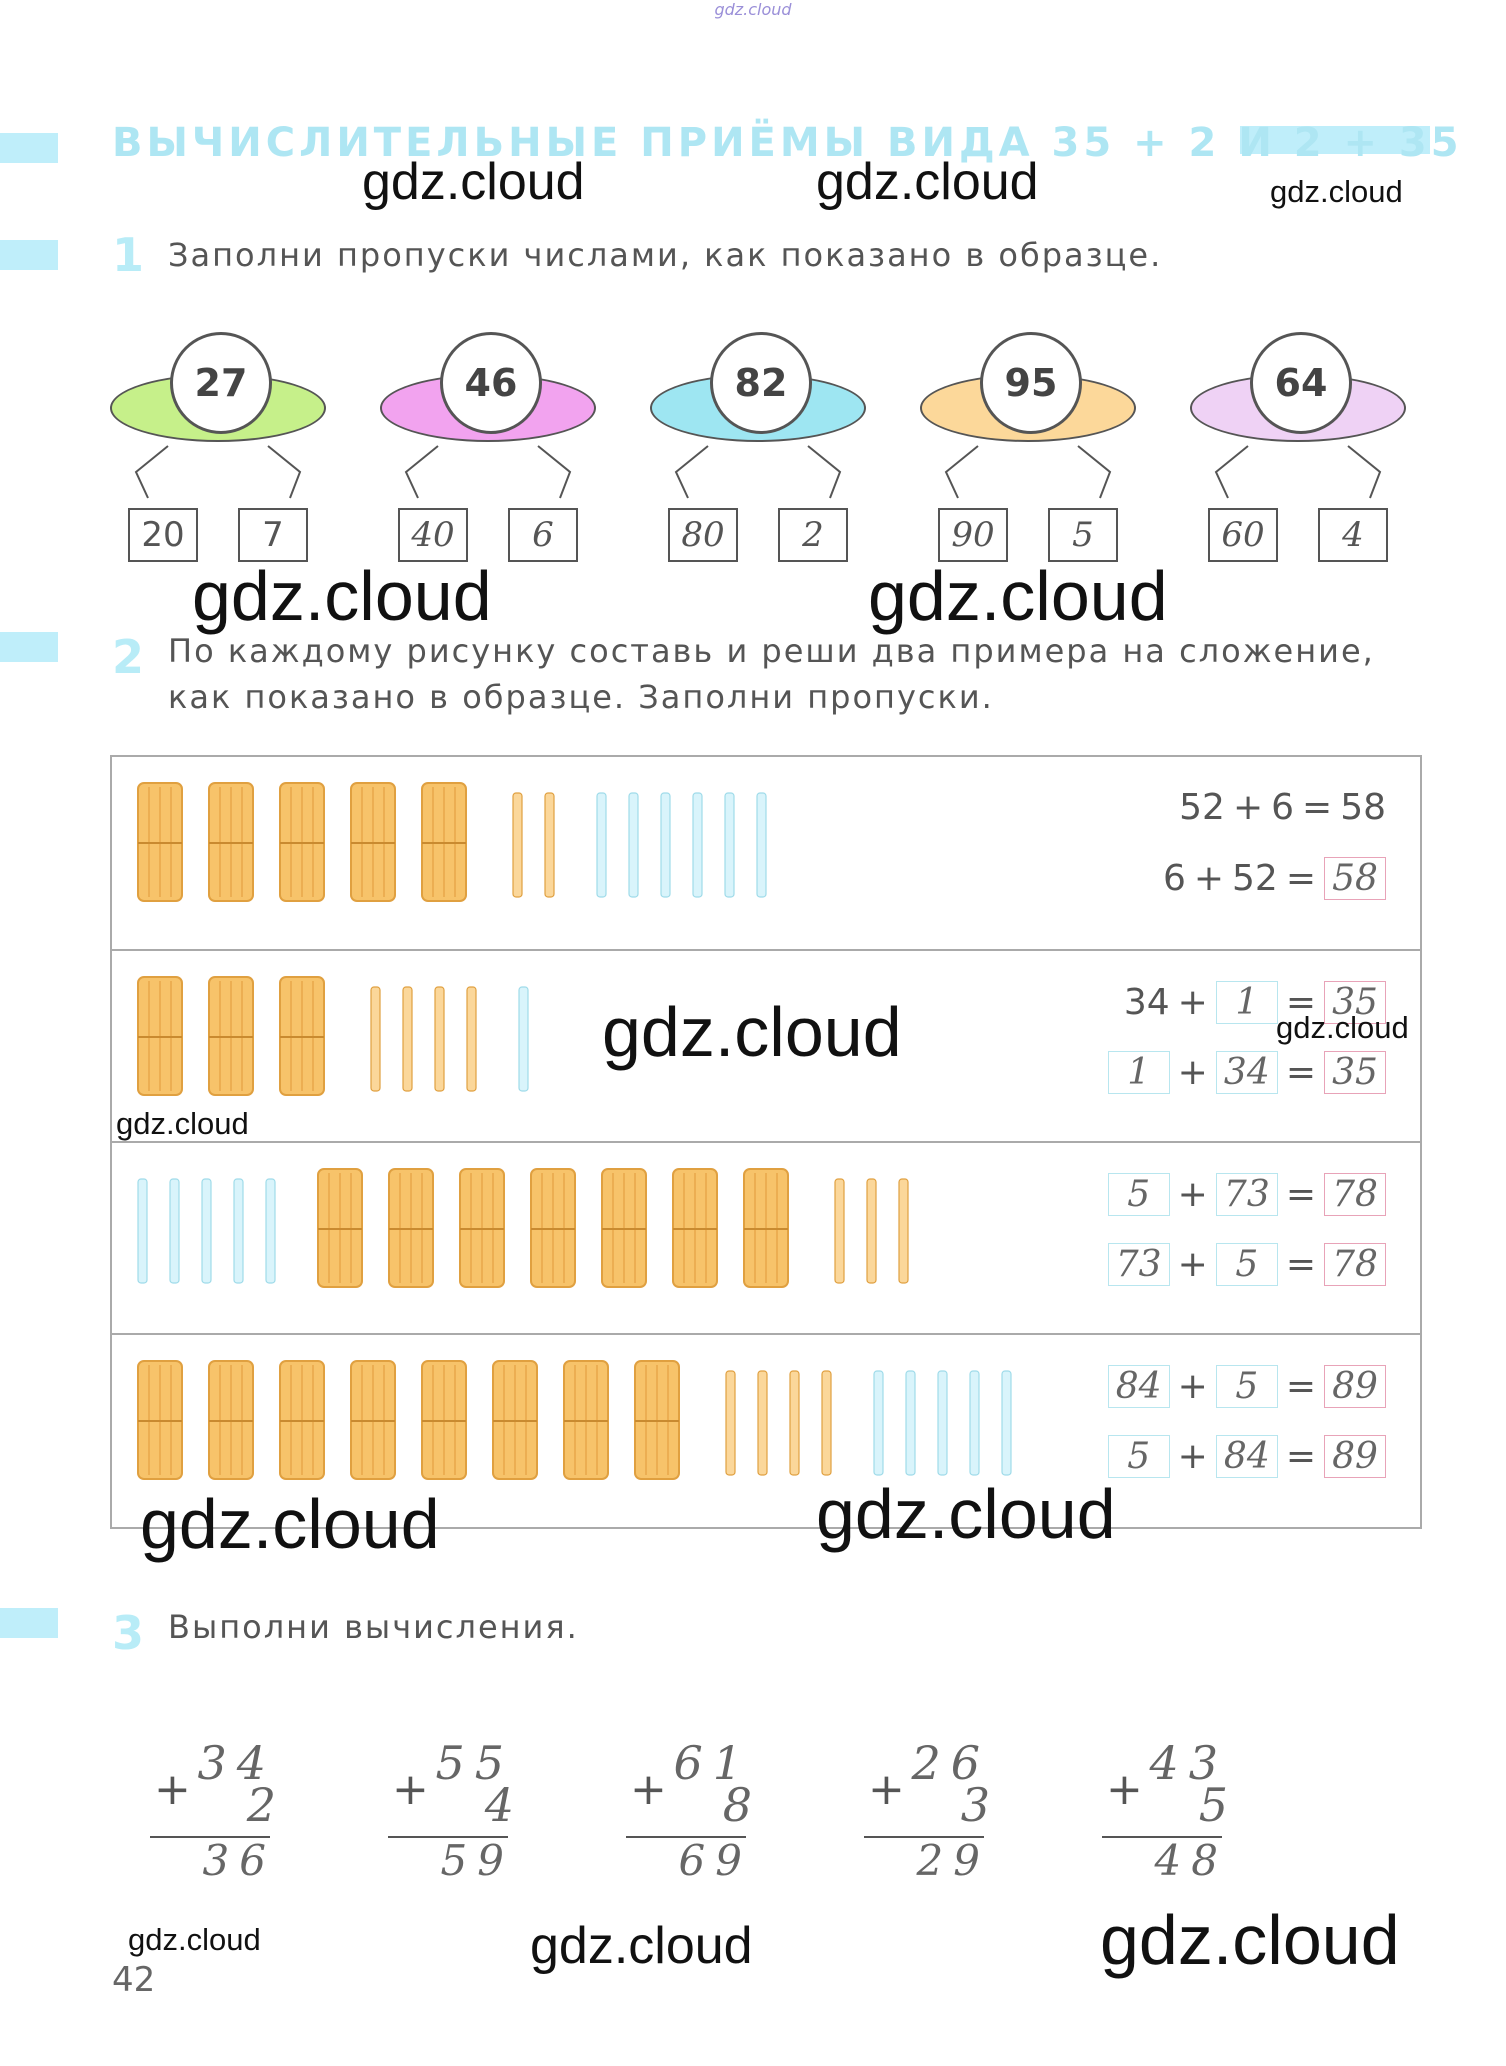 This screenshot has height=2066, width=1506. What do you see at coordinates (1191, 1860) in the screenshot?
I see `sum-answer: 48` at bounding box center [1191, 1860].